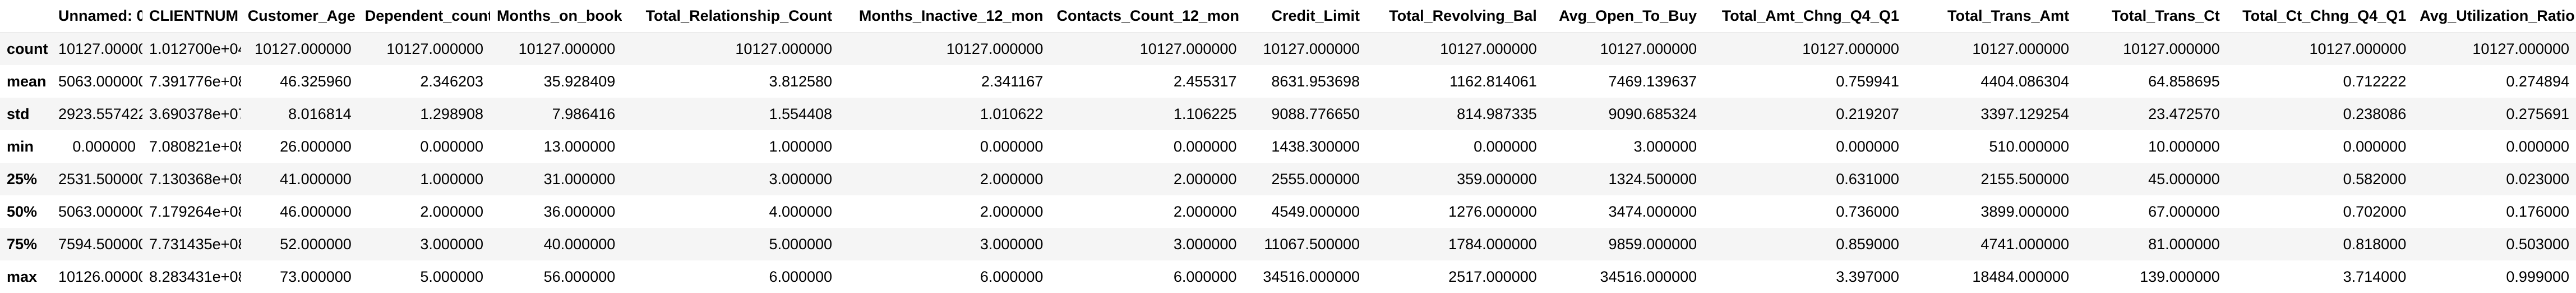 This screenshot has height=293, width=2576. What do you see at coordinates (579, 276) in the screenshot?
I see `table-cell: 56.000000` at bounding box center [579, 276].